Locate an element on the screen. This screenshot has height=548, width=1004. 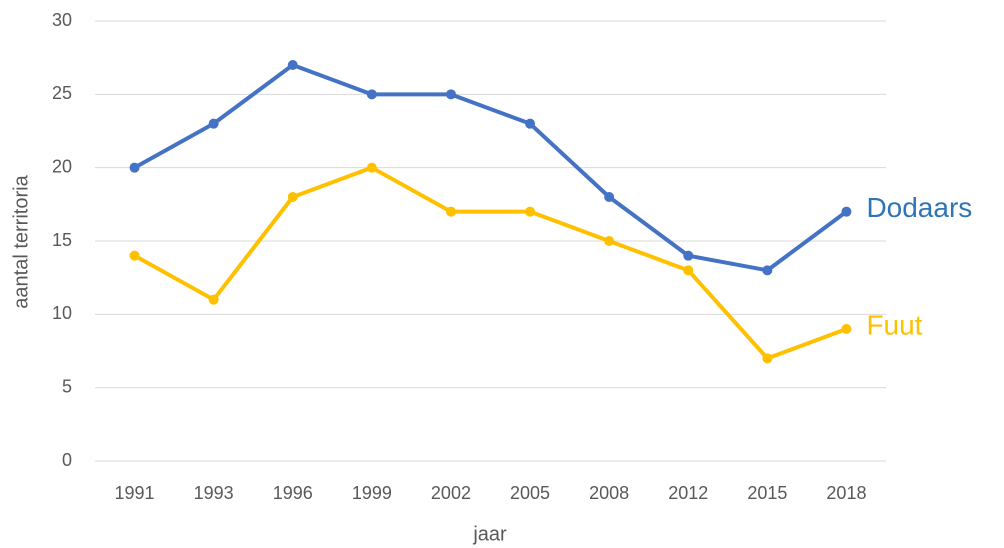
series-label: Dodaars is located at coordinates (919, 207).